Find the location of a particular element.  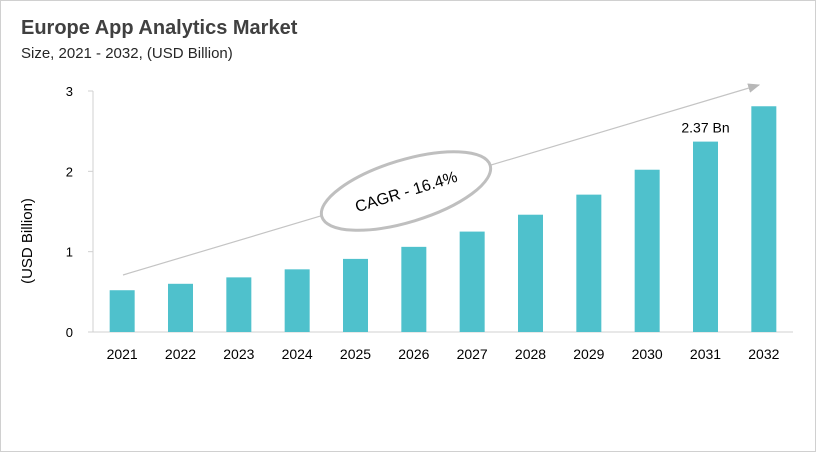

x-tick-label: 2028 is located at coordinates (530, 354).